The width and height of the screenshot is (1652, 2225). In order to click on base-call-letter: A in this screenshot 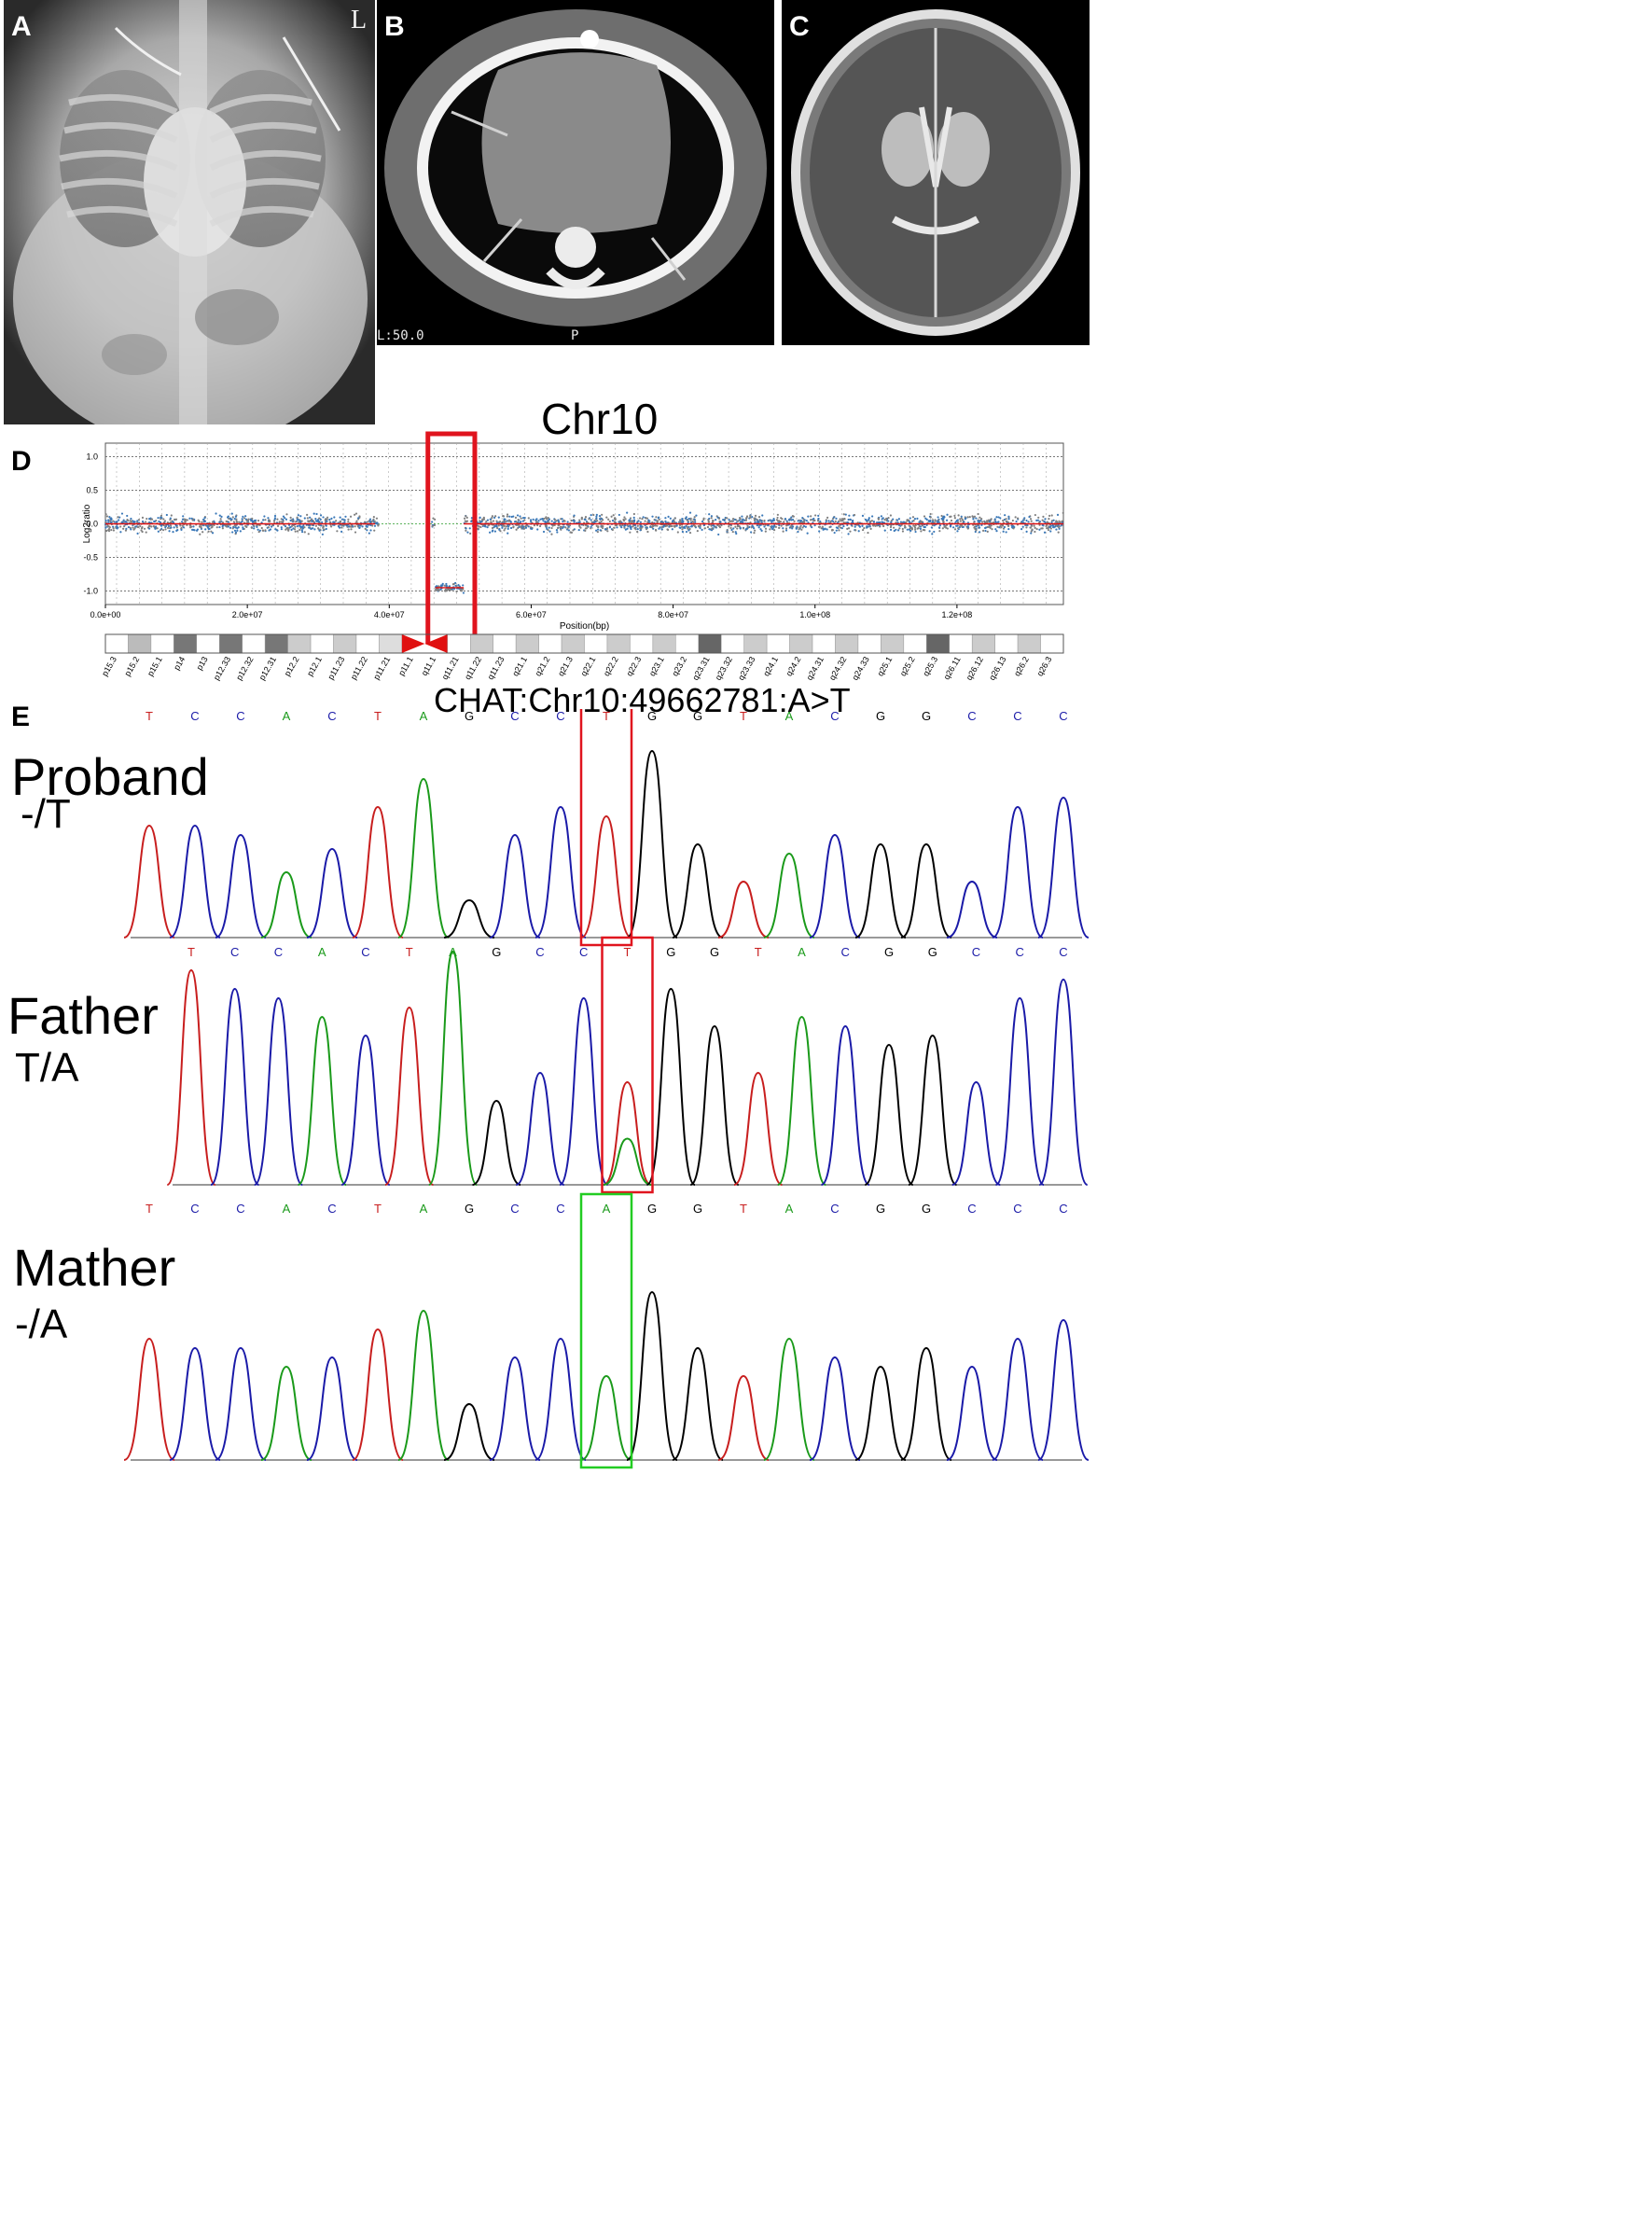, I will do `click(802, 952)`.